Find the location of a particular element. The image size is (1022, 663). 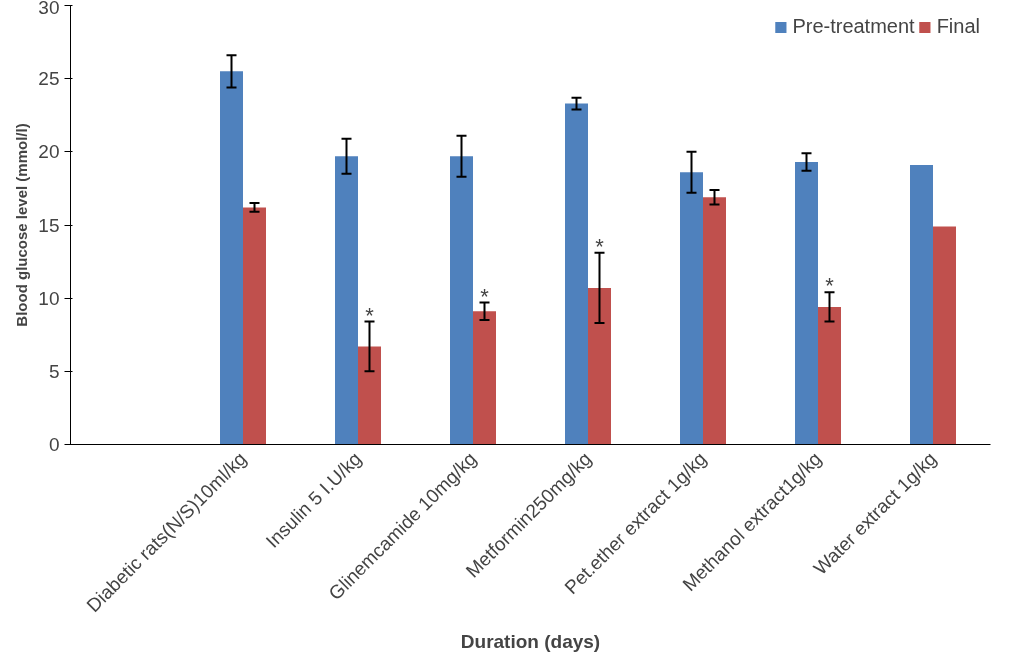

y-tick-label: 0 is located at coordinates (54, 444).